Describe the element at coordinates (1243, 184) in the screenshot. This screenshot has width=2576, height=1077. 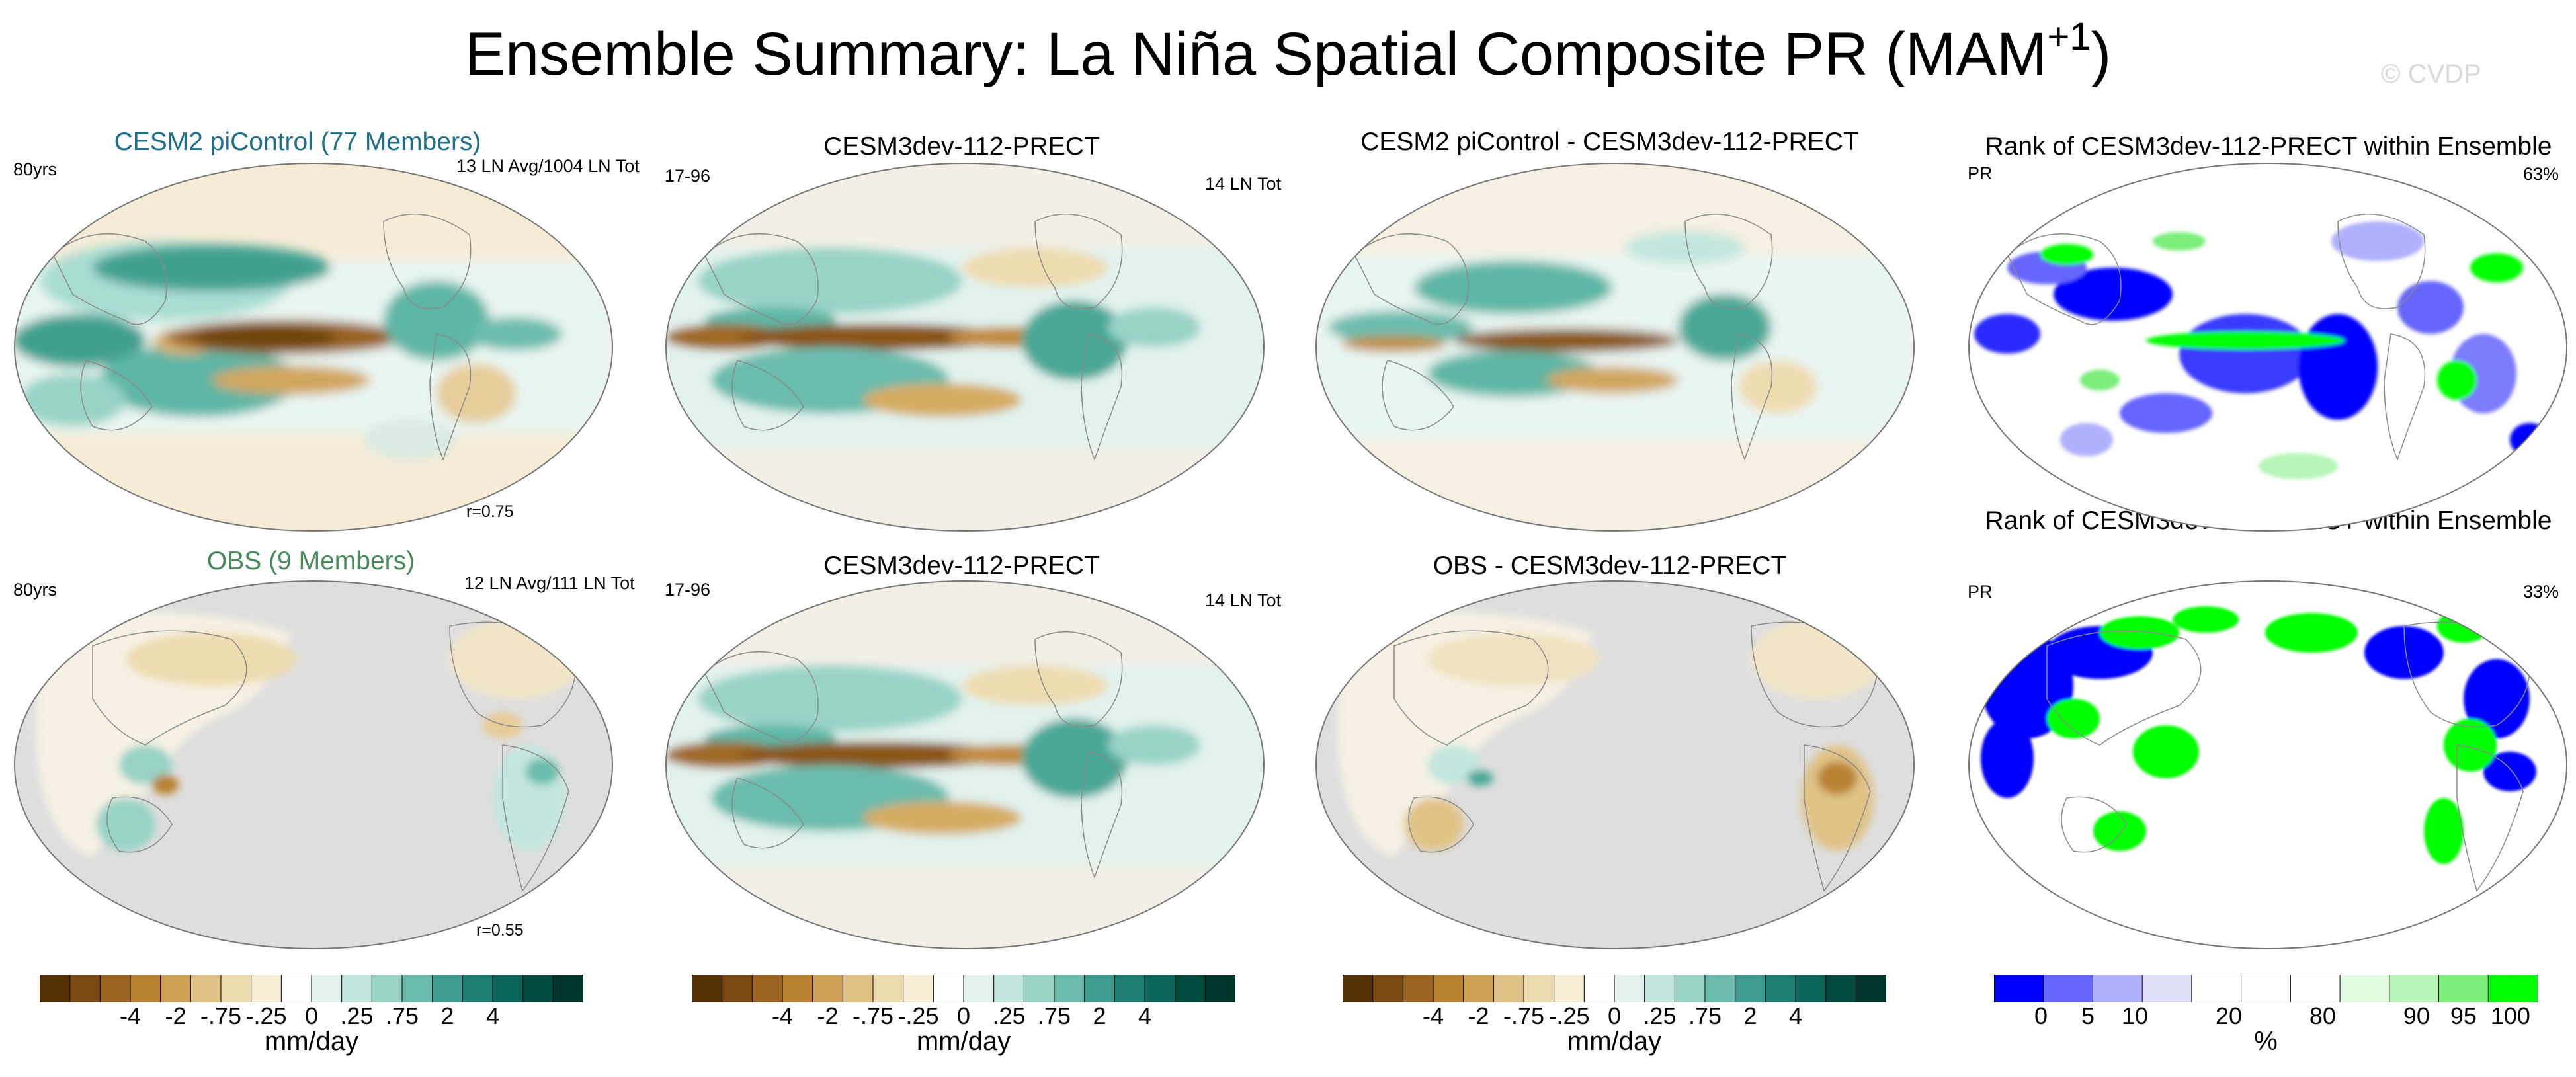
I see `panel-2-count: 14 LN Tot` at that location.